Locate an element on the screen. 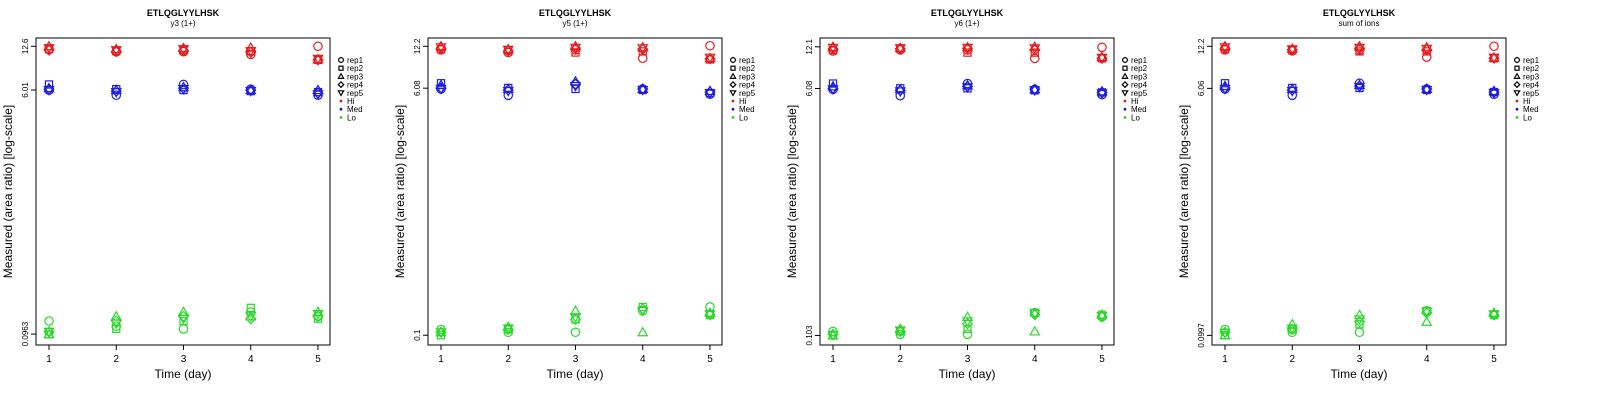  data-point-hi-rep4 is located at coordinates (49, 50).